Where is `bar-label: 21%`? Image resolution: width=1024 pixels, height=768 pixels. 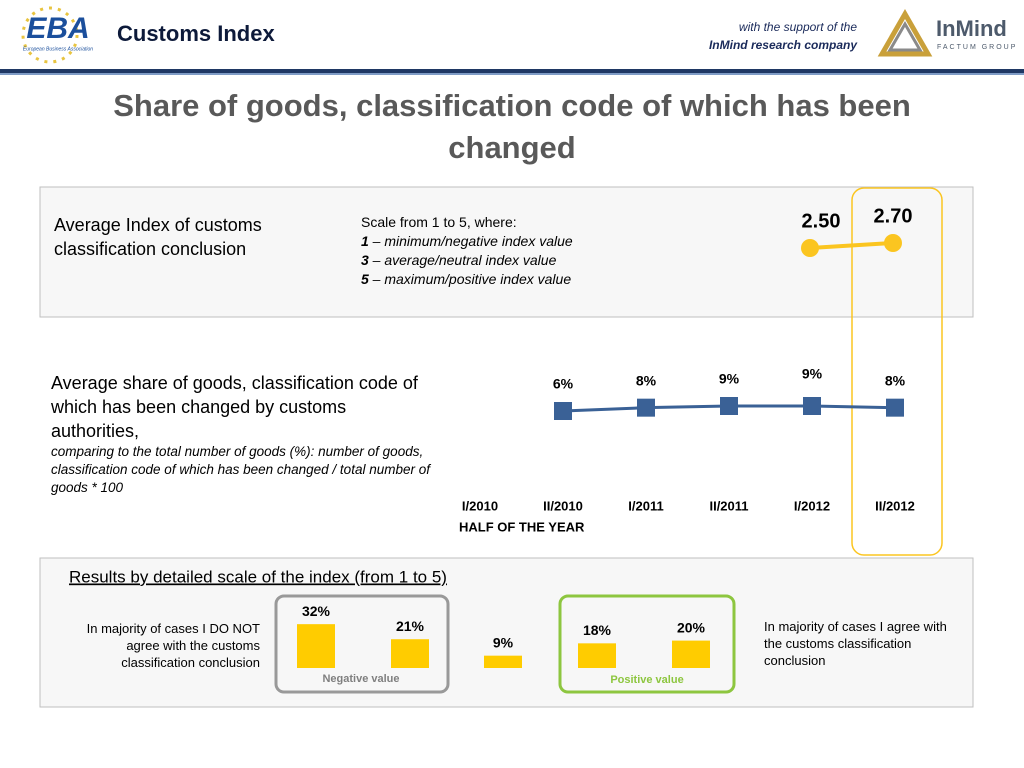 bar-label: 21% is located at coordinates (410, 626).